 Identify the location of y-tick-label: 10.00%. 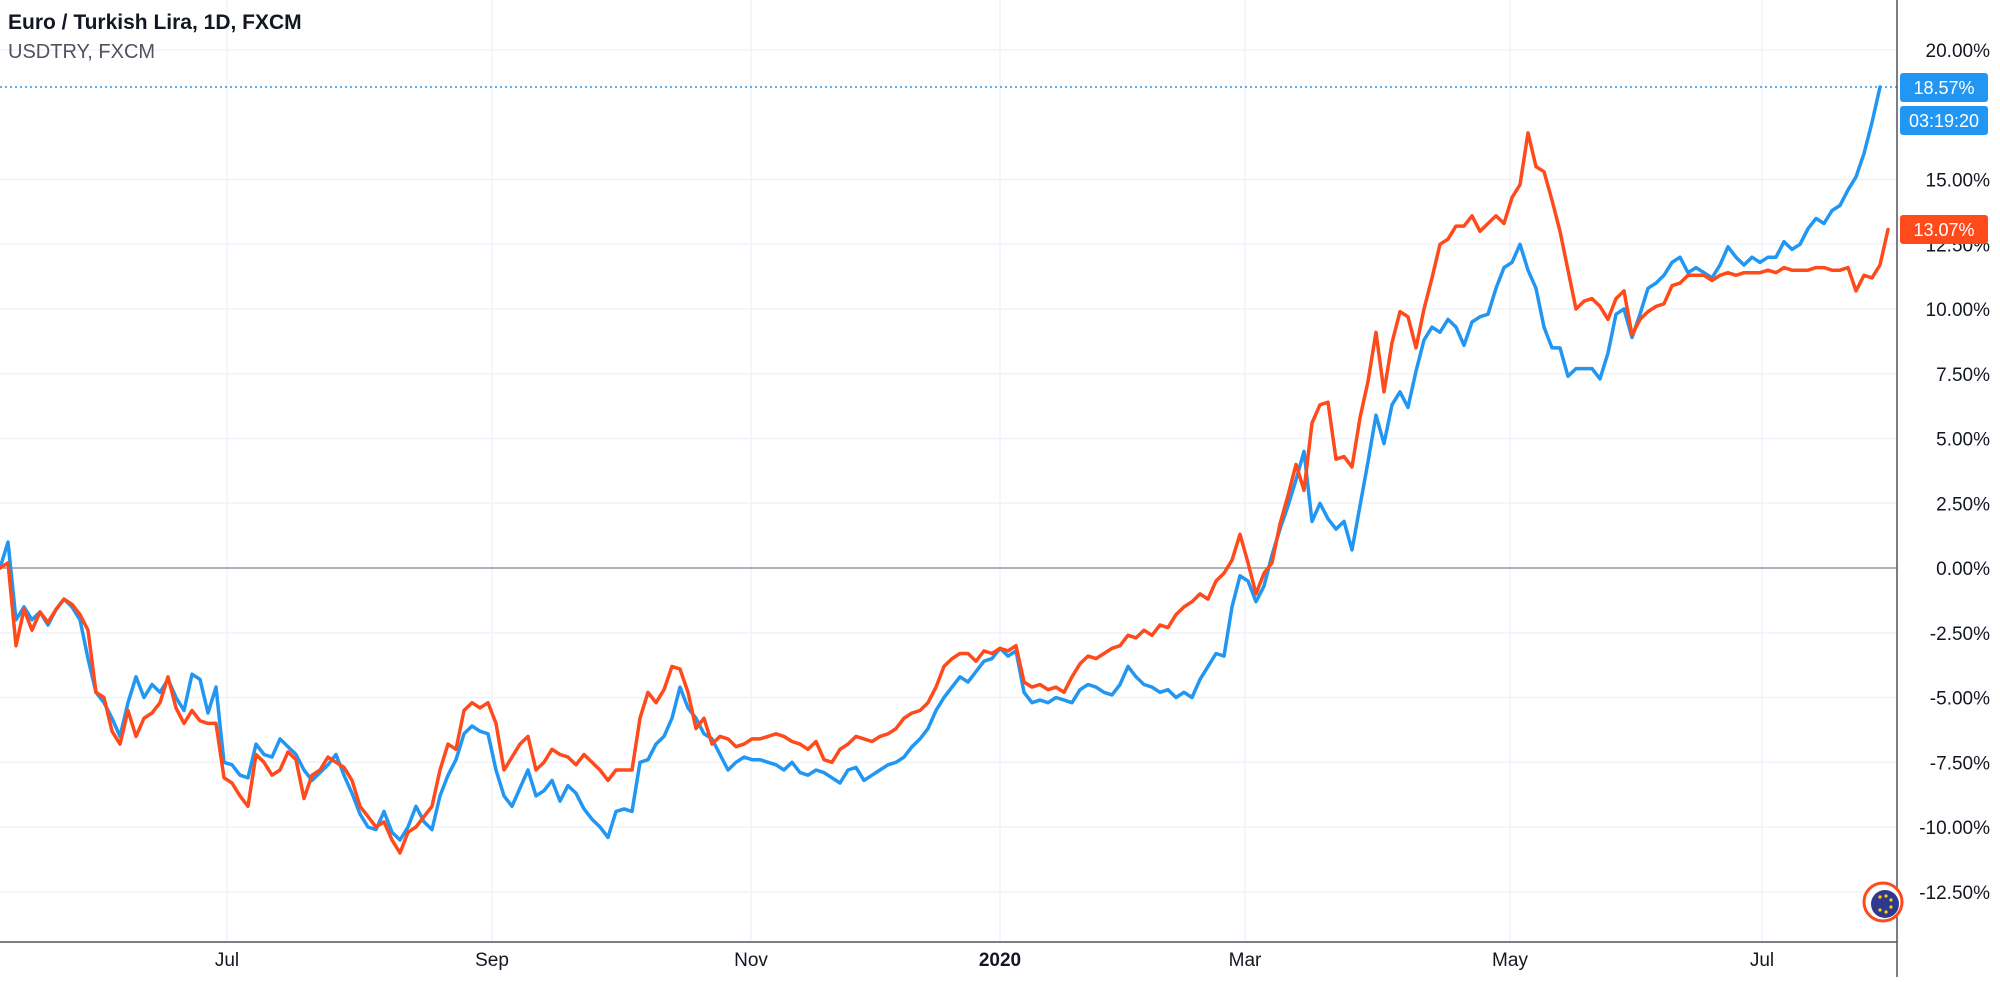
(1958, 310).